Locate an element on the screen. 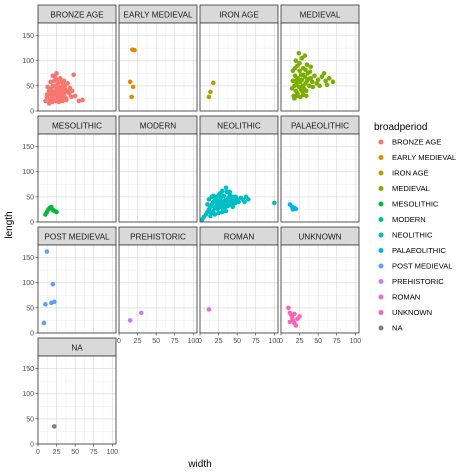  facet-strip-label: MEDIEVAL is located at coordinates (320, 15).